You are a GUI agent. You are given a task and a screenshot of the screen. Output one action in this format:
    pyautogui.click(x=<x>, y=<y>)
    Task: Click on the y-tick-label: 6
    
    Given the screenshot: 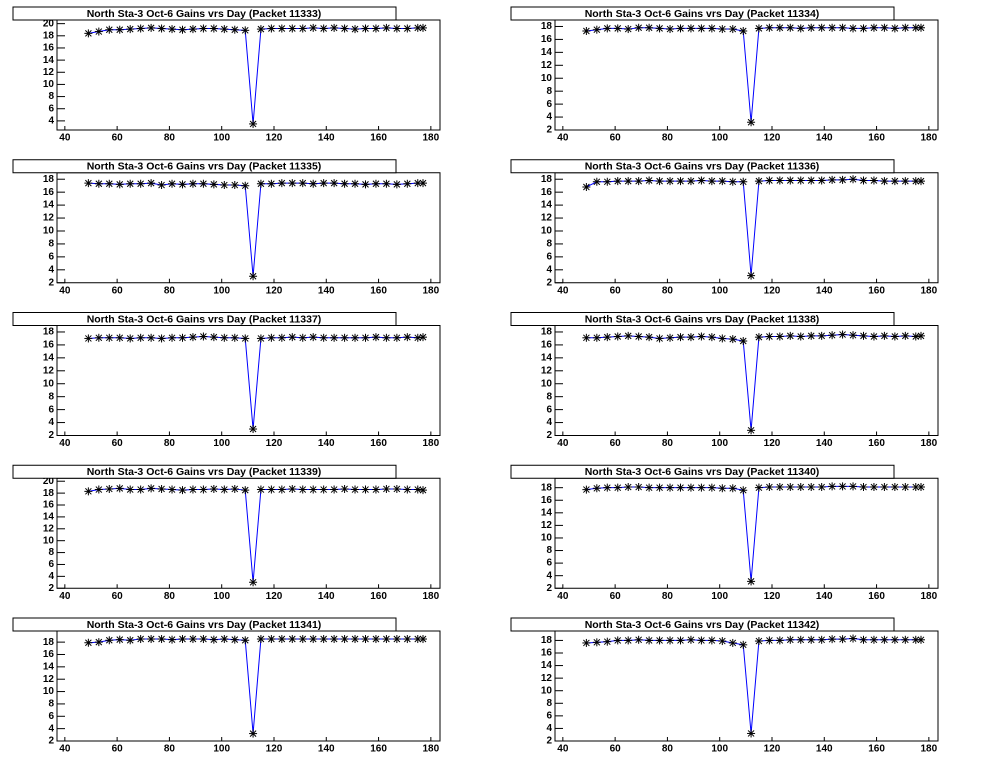 What is the action you would take?
    pyautogui.click(x=549, y=715)
    